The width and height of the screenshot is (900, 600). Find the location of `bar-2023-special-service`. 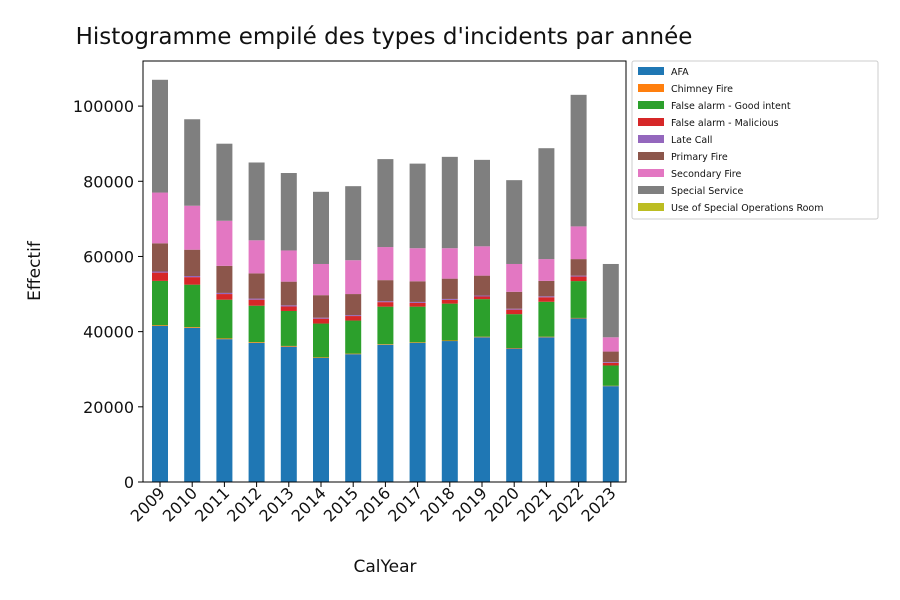

bar-2023-special-service is located at coordinates (610, 300).